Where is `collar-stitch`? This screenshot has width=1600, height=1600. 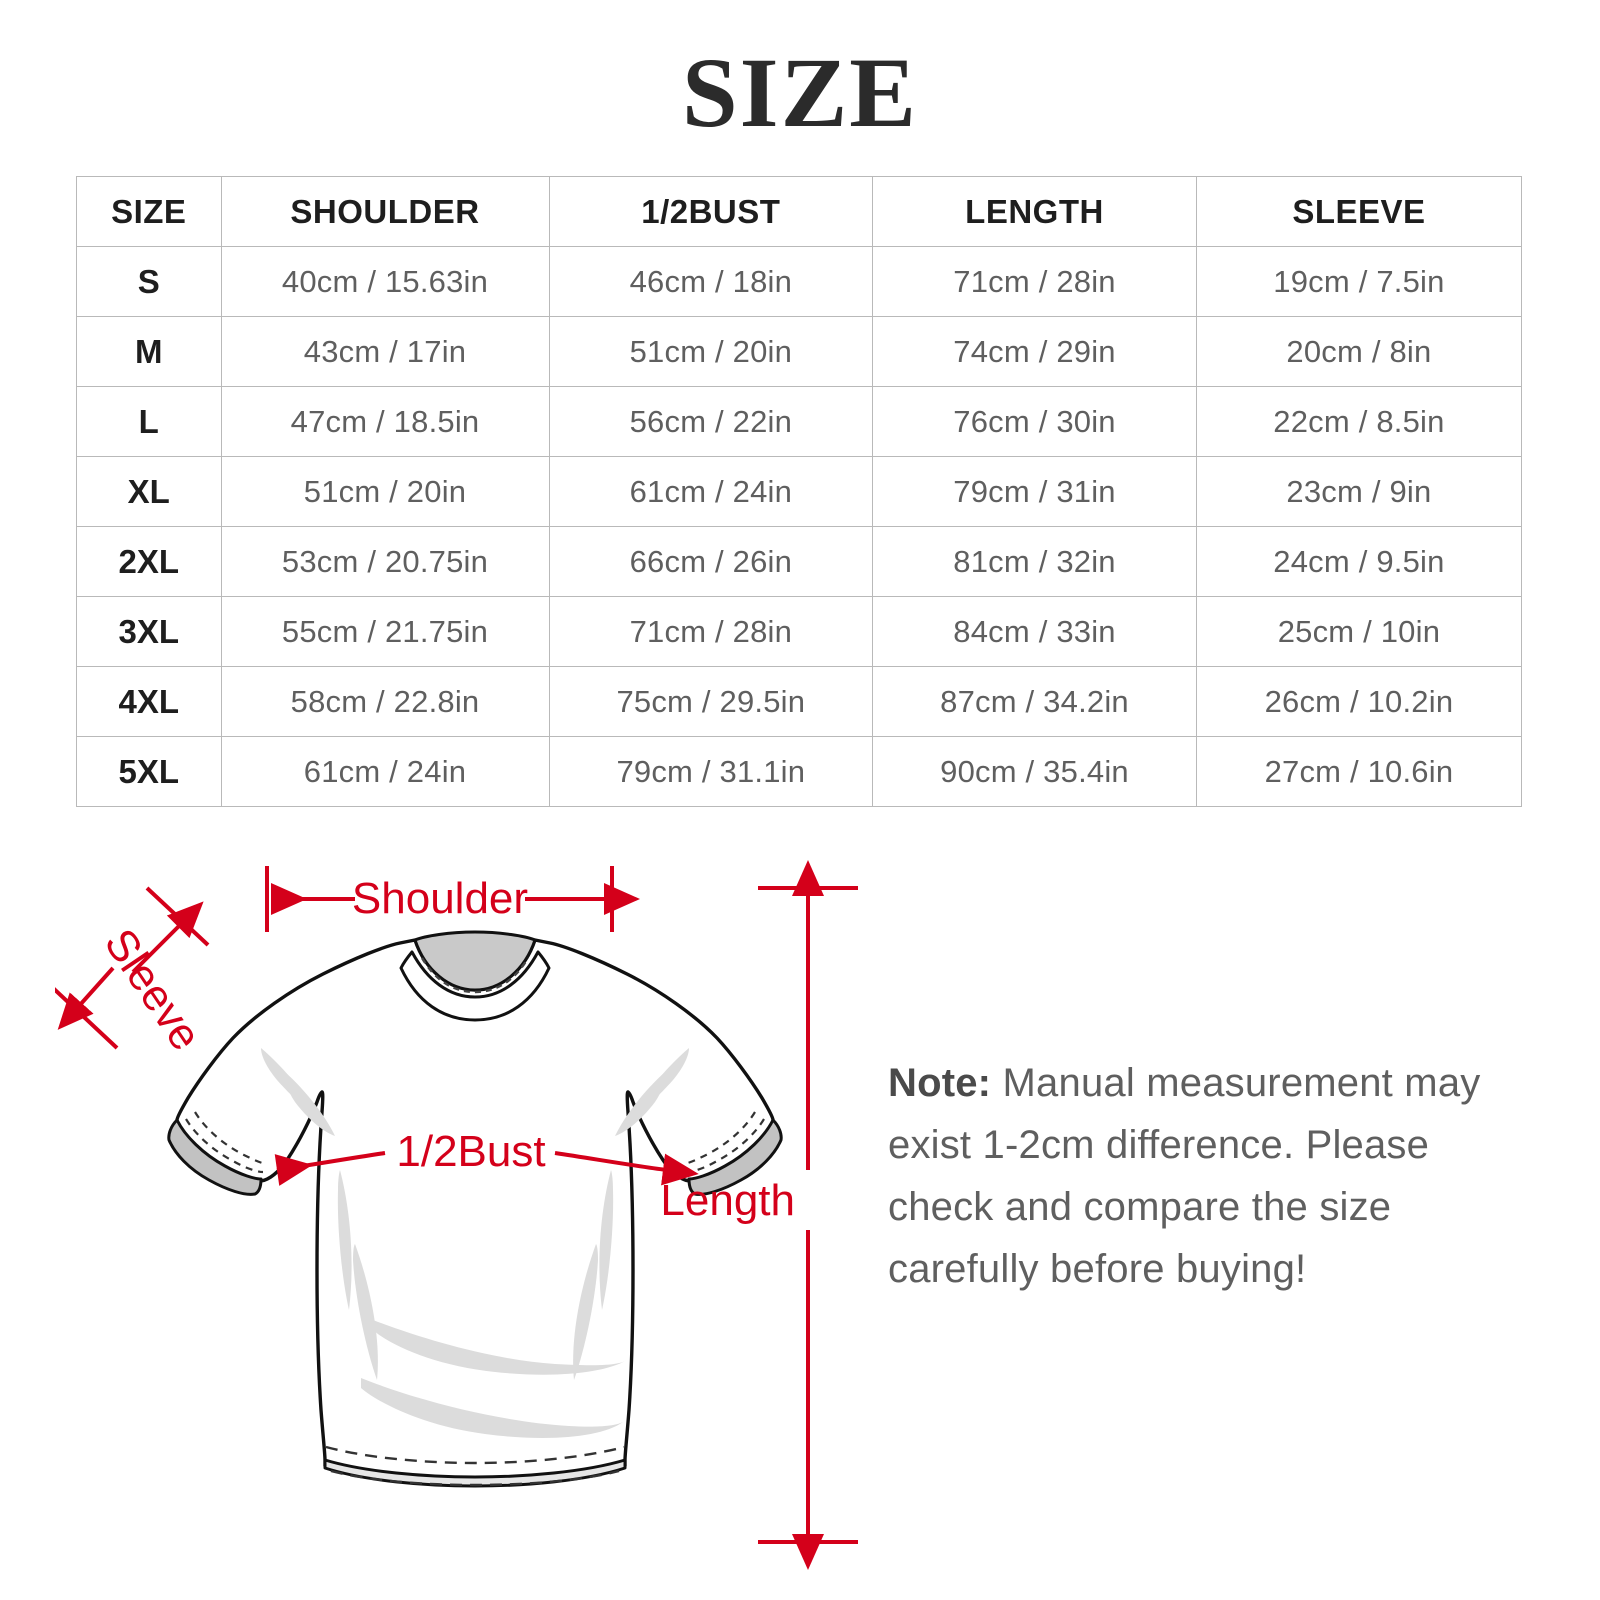
collar-stitch is located at coordinates (475, 975).